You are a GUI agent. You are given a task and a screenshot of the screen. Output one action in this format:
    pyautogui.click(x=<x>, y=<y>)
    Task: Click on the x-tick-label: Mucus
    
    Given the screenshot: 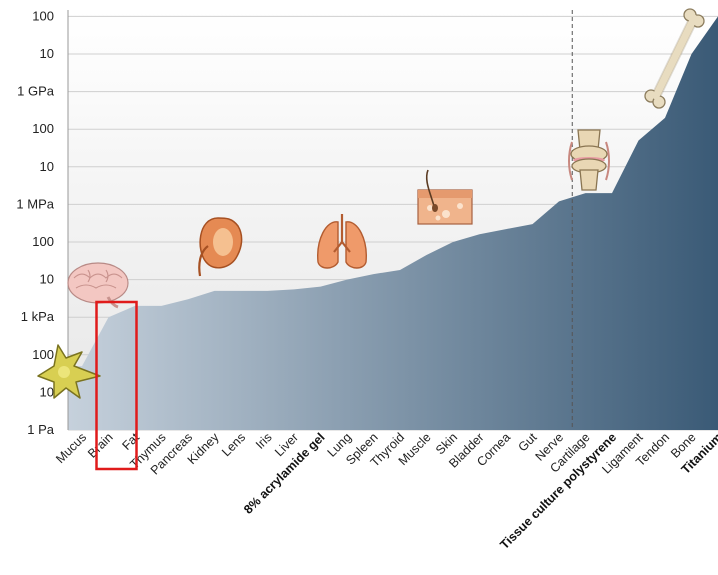 What is the action you would take?
    pyautogui.click(x=71, y=448)
    